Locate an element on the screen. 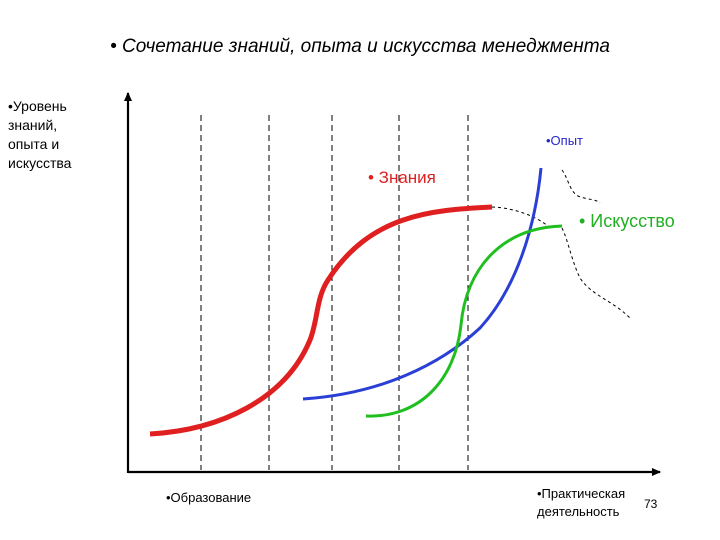 Image resolution: width=720 pixels, height=540 pixels. experience-label: •Опыт is located at coordinates (565, 140).